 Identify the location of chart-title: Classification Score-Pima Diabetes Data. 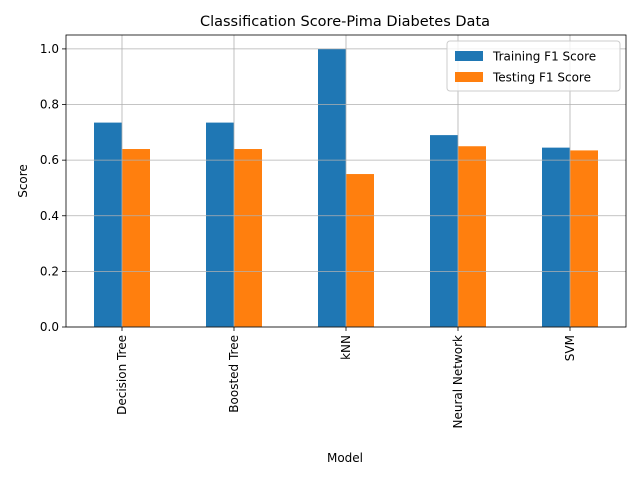
(345, 22).